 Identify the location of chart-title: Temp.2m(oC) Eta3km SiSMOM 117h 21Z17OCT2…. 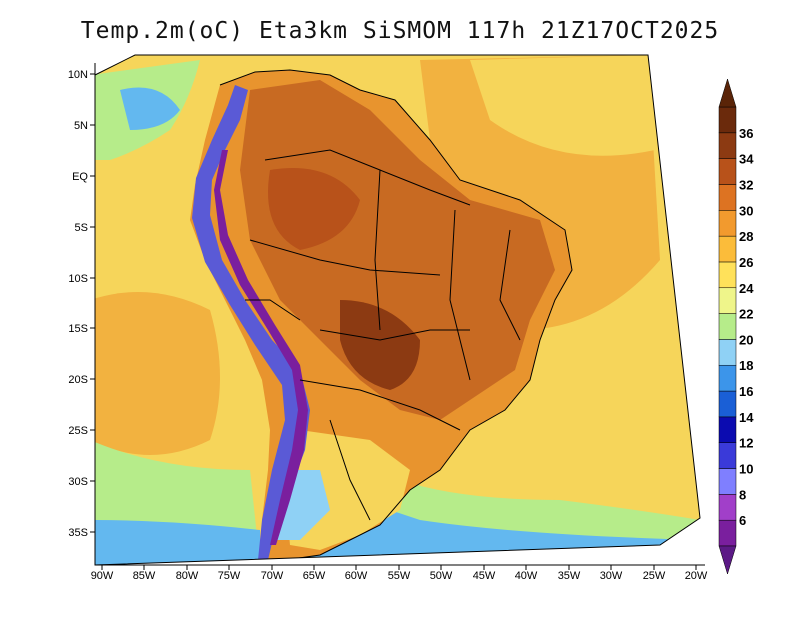
(400, 31).